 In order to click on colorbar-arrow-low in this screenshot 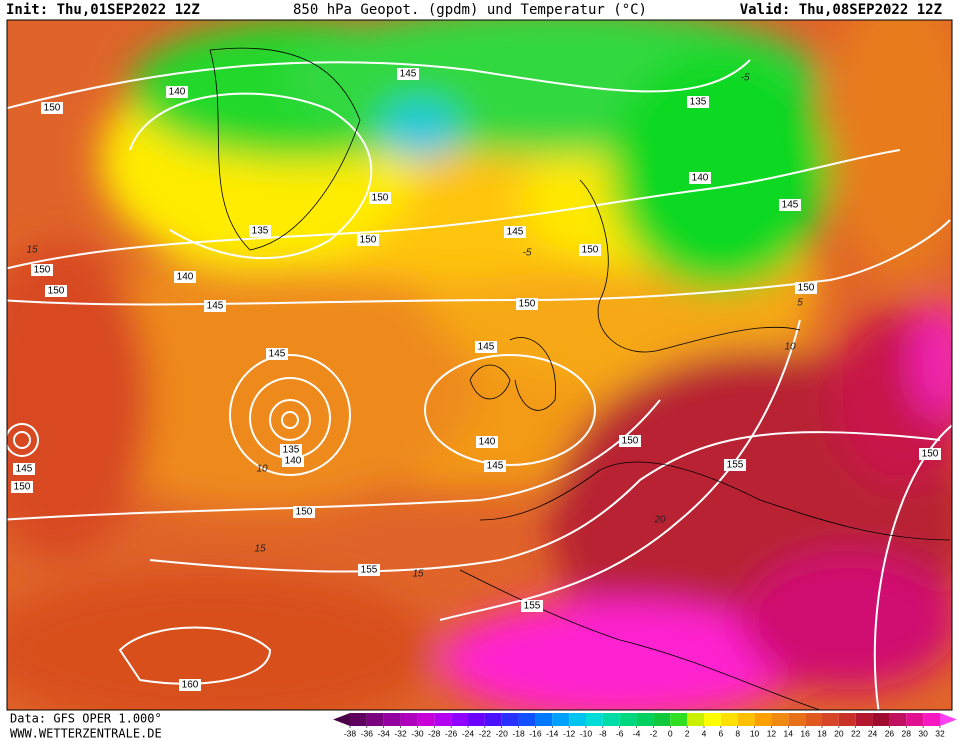, I will do `click(341, 719)`.